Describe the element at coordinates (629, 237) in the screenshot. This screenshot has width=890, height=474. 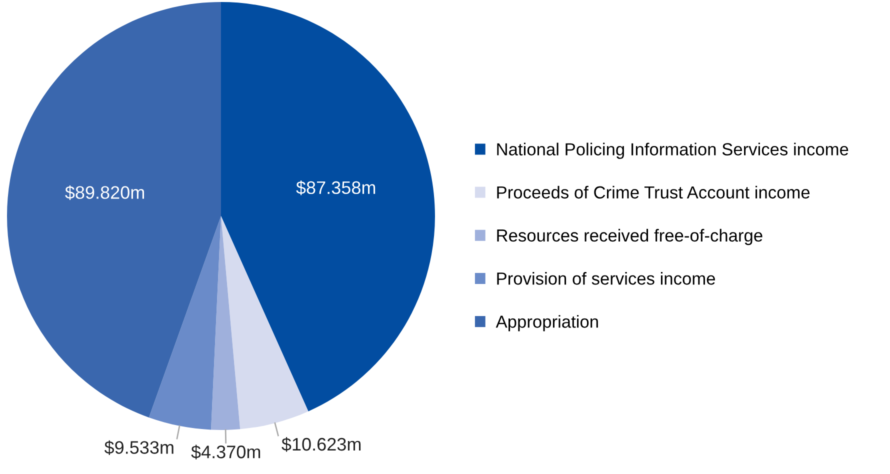
I see `legend-label: Resources received free-of-charge` at that location.